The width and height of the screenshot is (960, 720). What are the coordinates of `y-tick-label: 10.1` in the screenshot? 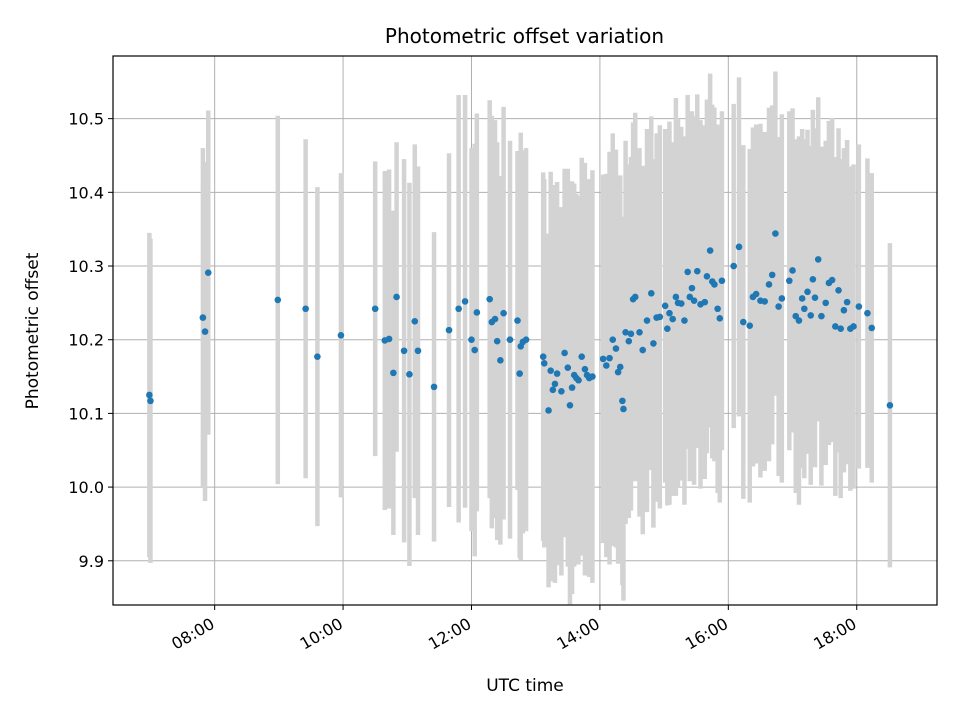 It's located at (86, 413).